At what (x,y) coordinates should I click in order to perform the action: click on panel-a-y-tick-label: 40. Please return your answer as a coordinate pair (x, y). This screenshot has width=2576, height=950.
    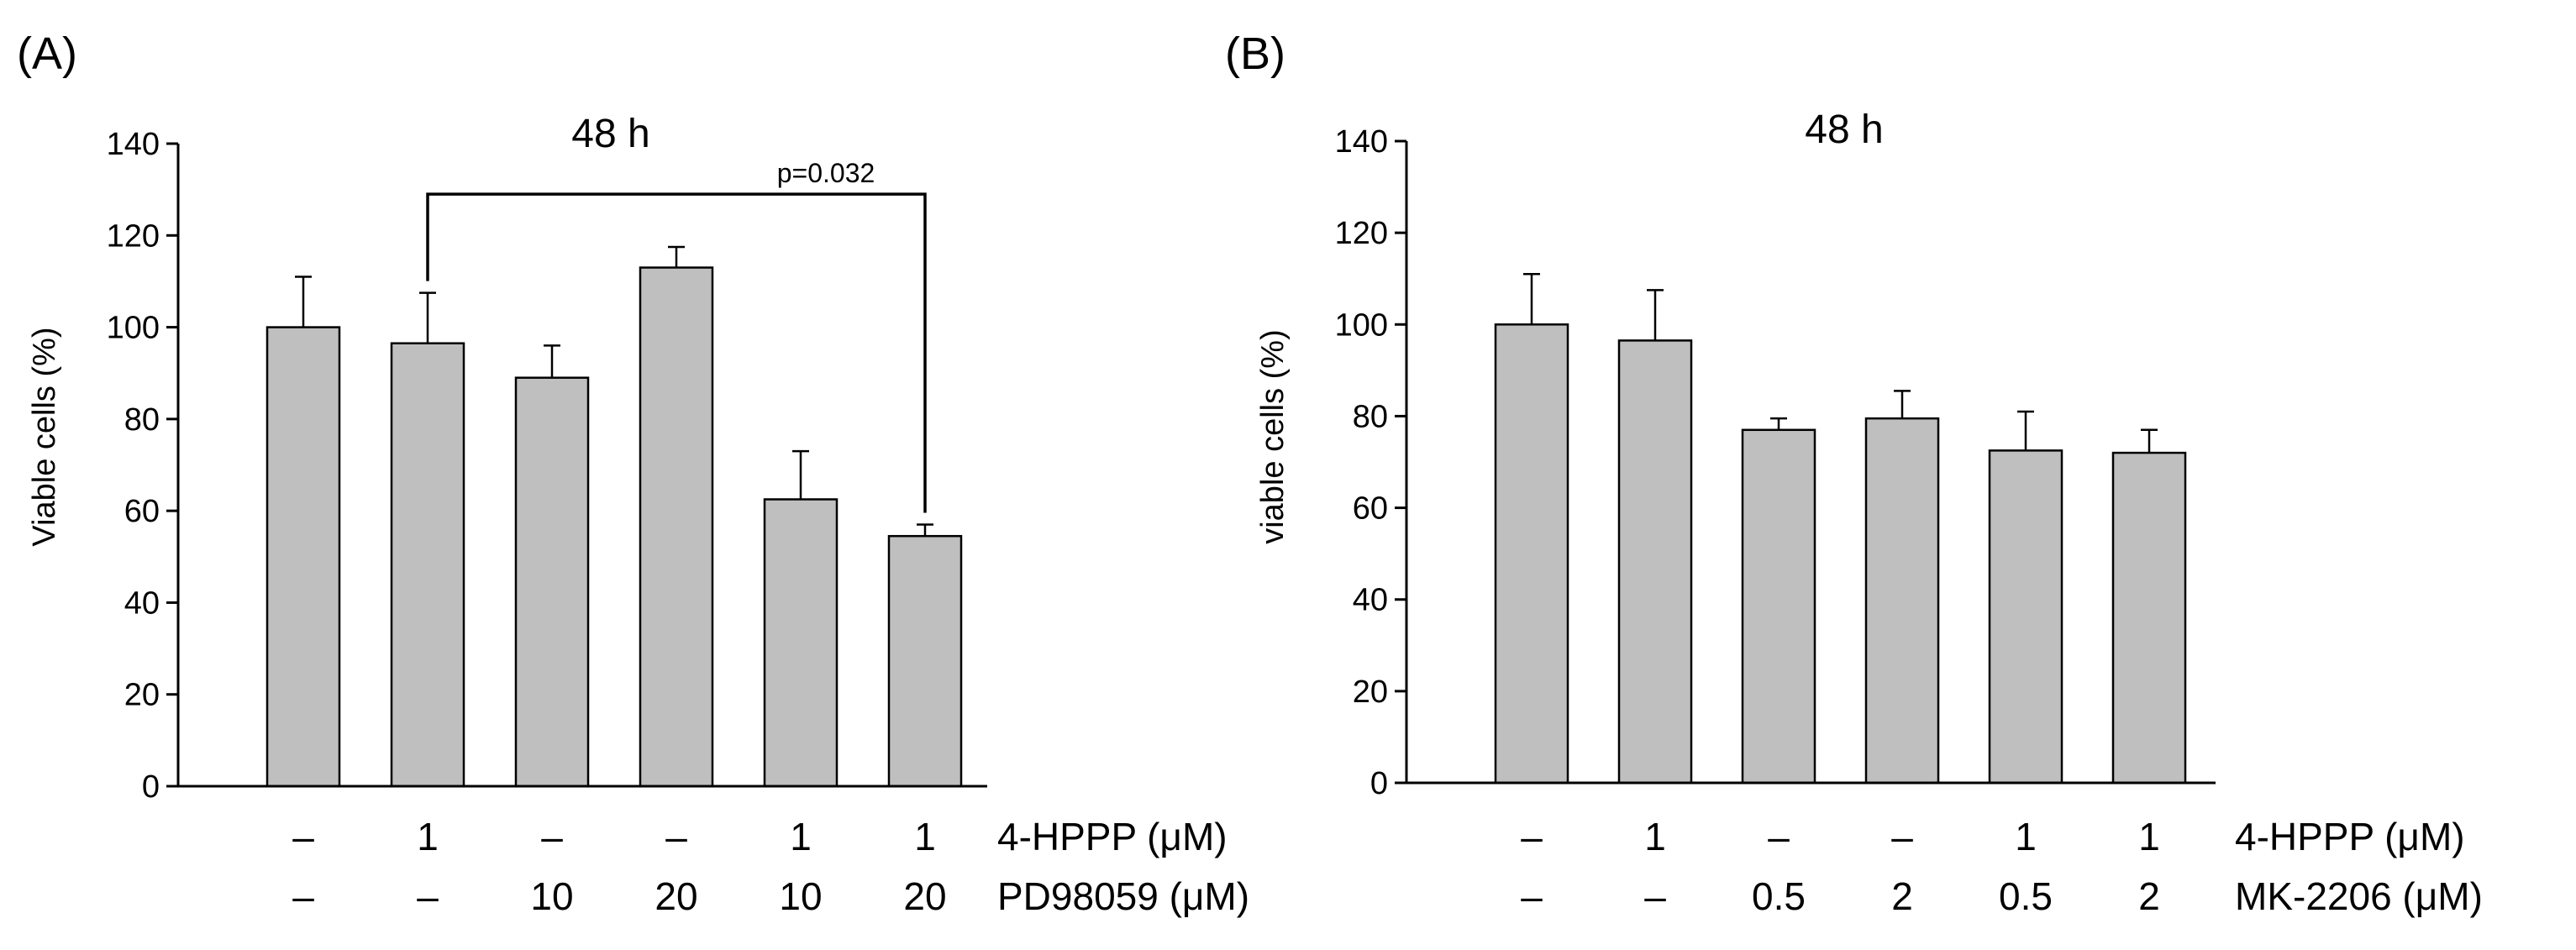
    Looking at the image, I should click on (142, 603).